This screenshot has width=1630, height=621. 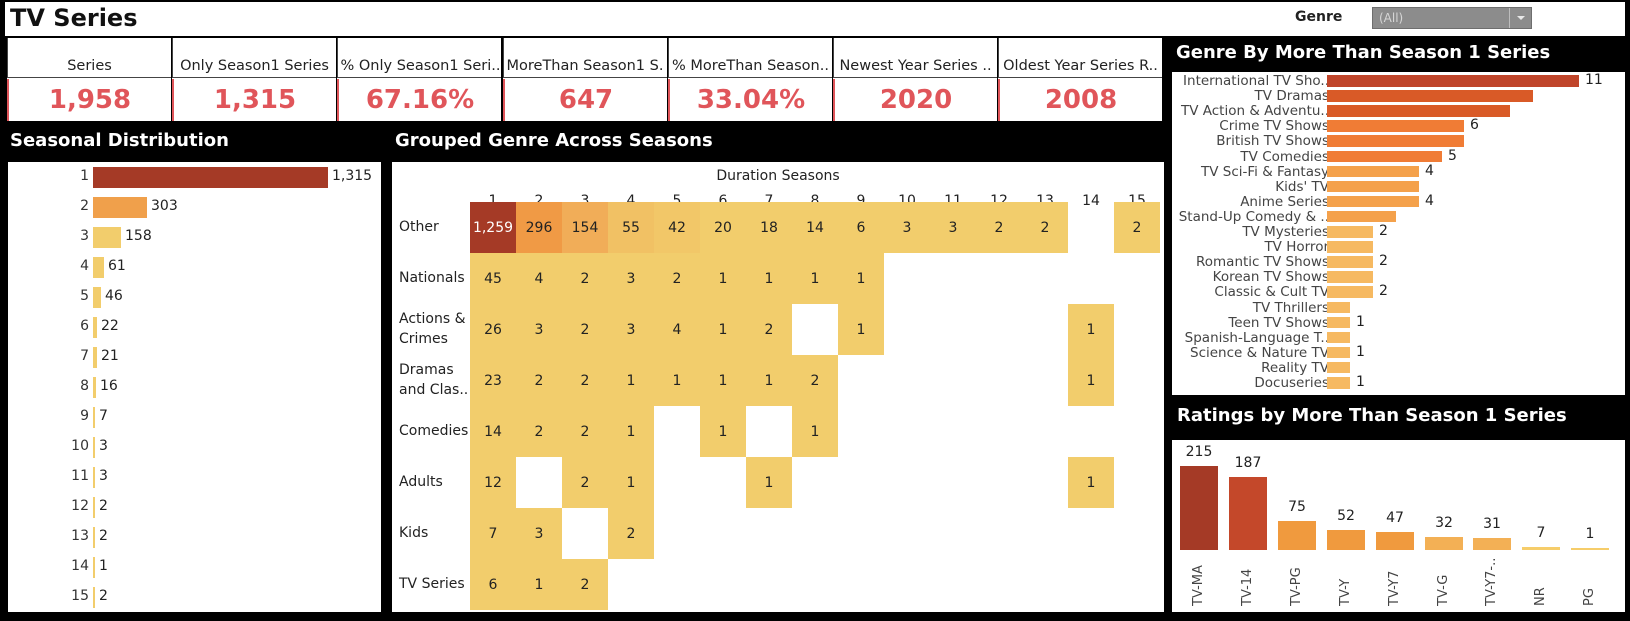 What do you see at coordinates (493, 380) in the screenshot?
I see `heatmap-cell: 23` at bounding box center [493, 380].